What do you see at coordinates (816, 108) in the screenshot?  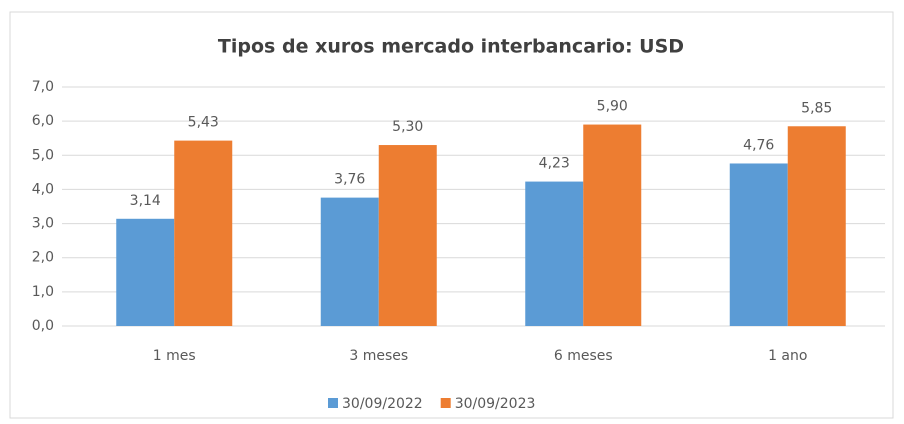 I see `data-label: 5,85` at bounding box center [816, 108].